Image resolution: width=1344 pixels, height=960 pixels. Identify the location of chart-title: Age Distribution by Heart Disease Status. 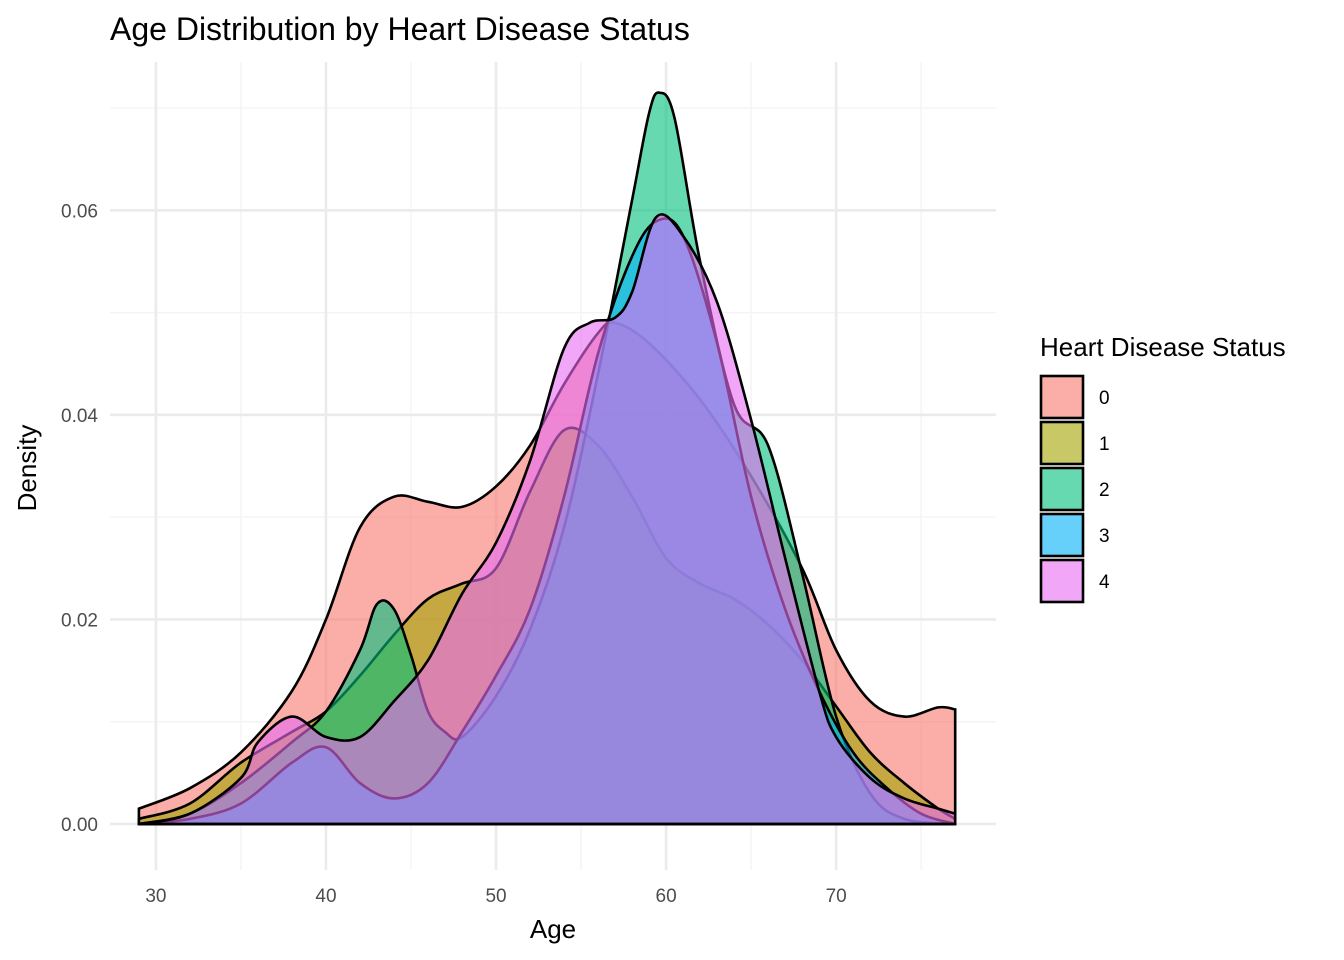
(400, 29).